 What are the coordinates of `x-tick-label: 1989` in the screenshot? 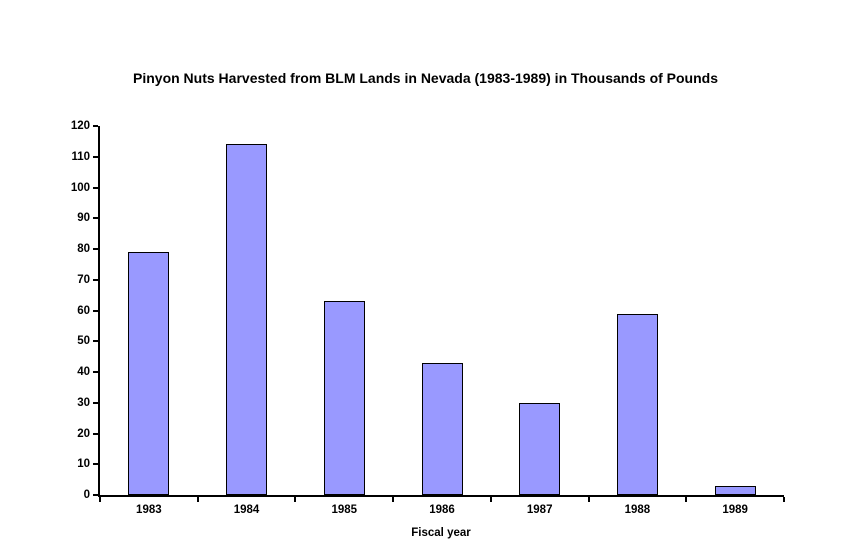 It's located at (735, 510).